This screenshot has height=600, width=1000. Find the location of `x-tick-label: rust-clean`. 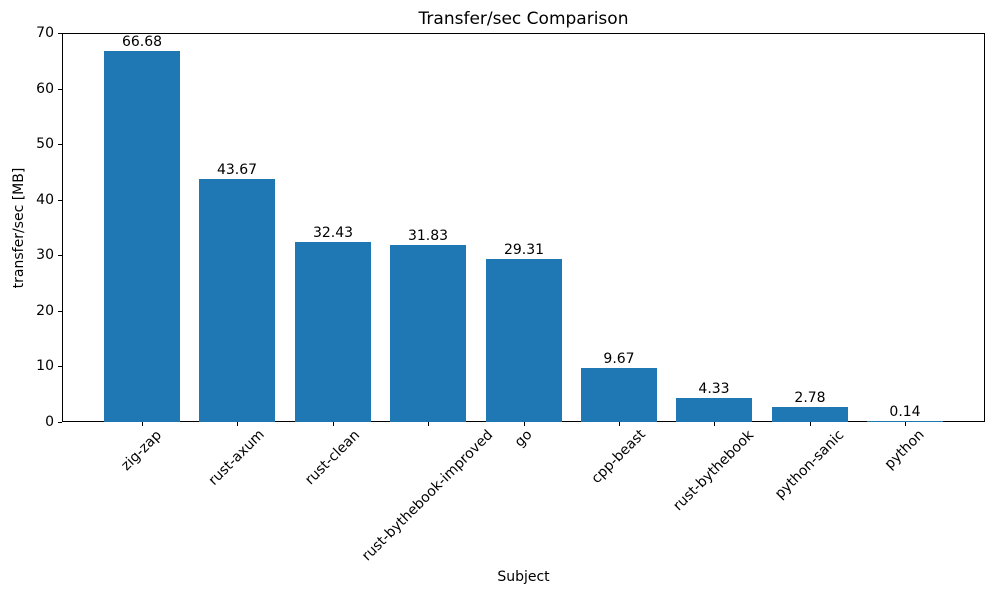

x-tick-label: rust-clean is located at coordinates (333, 458).